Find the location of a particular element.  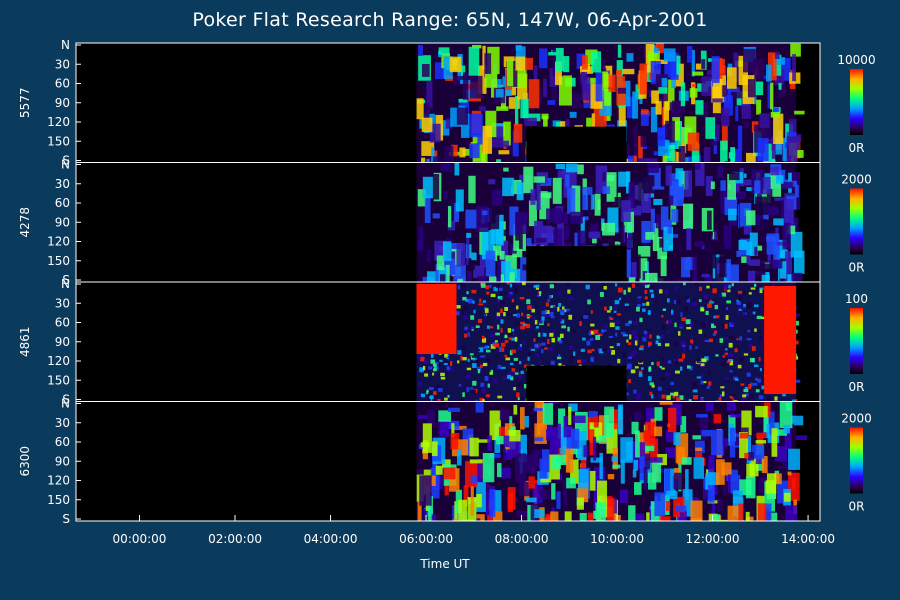

panel-name-label: 6300 is located at coordinates (25, 461).